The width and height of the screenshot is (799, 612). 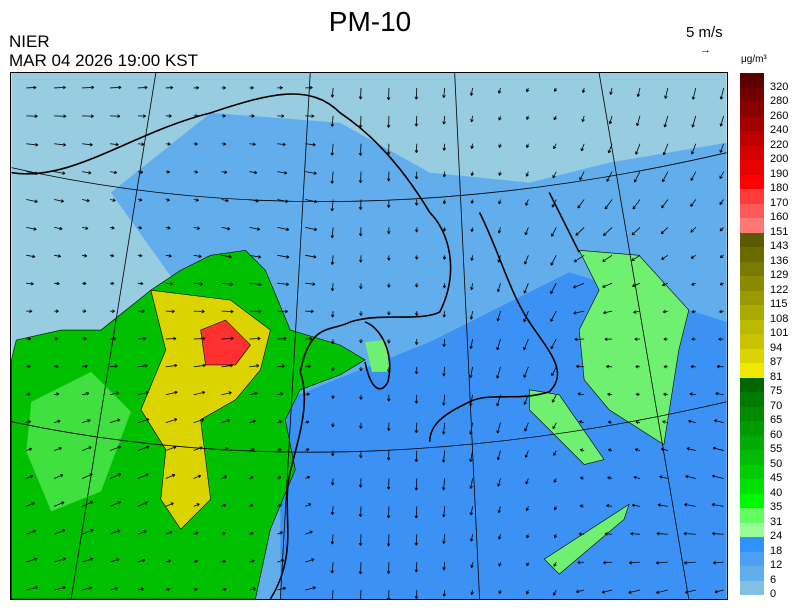 What do you see at coordinates (776, 507) in the screenshot?
I see `legend-label: 35` at bounding box center [776, 507].